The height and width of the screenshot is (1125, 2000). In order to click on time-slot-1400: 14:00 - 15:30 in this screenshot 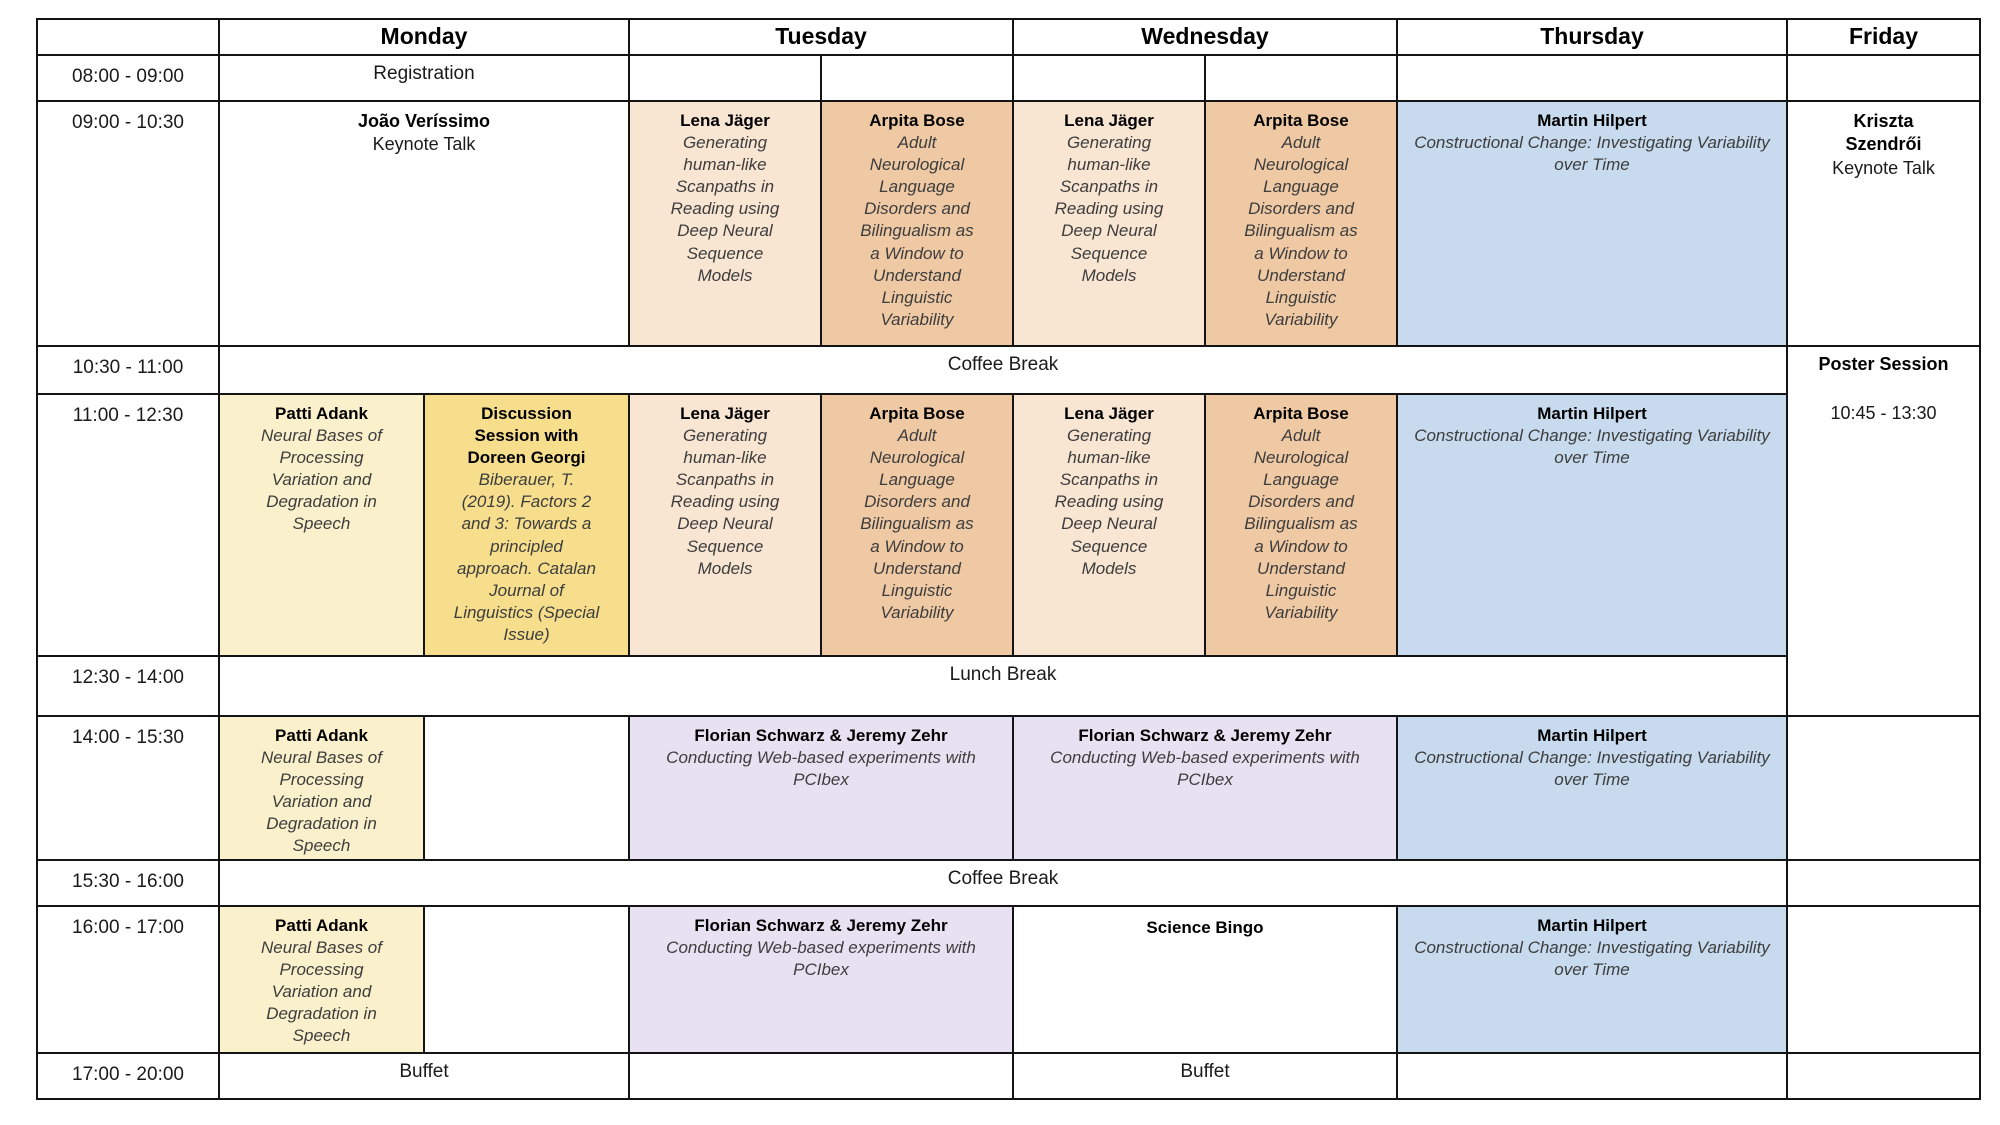, I will do `click(128, 788)`.